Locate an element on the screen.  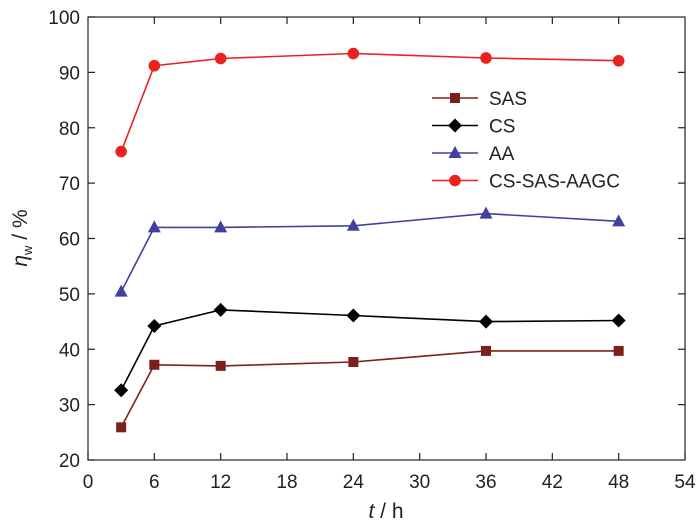
legend-item-aa: AA is located at coordinates (473, 154).